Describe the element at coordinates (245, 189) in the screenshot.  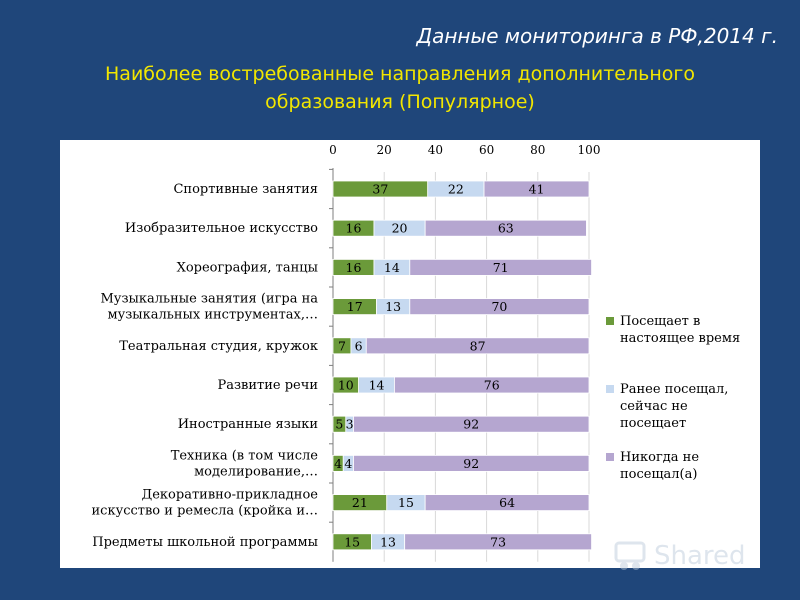
I see `category-label: Спортивные занятия` at that location.